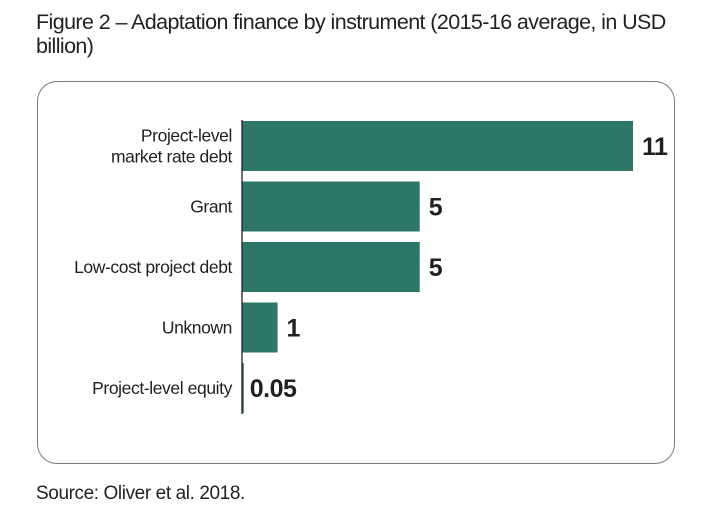 This screenshot has width=721, height=518. What do you see at coordinates (162, 388) in the screenshot?
I see `category-label-4: Project-level equity` at bounding box center [162, 388].